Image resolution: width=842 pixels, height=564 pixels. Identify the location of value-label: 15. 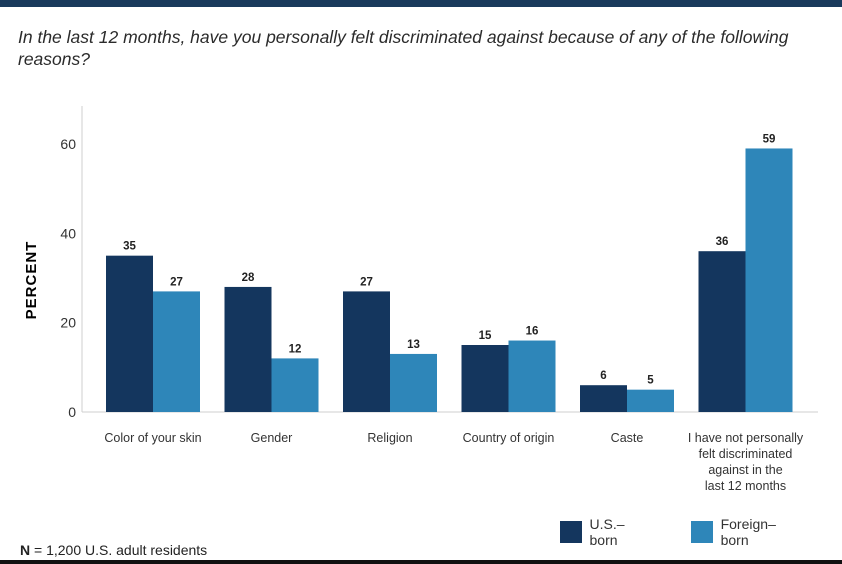
(485, 336).